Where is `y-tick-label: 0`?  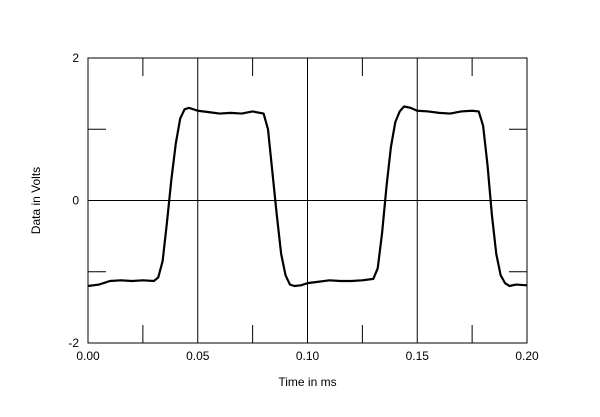
y-tick-label: 0 is located at coordinates (75, 201).